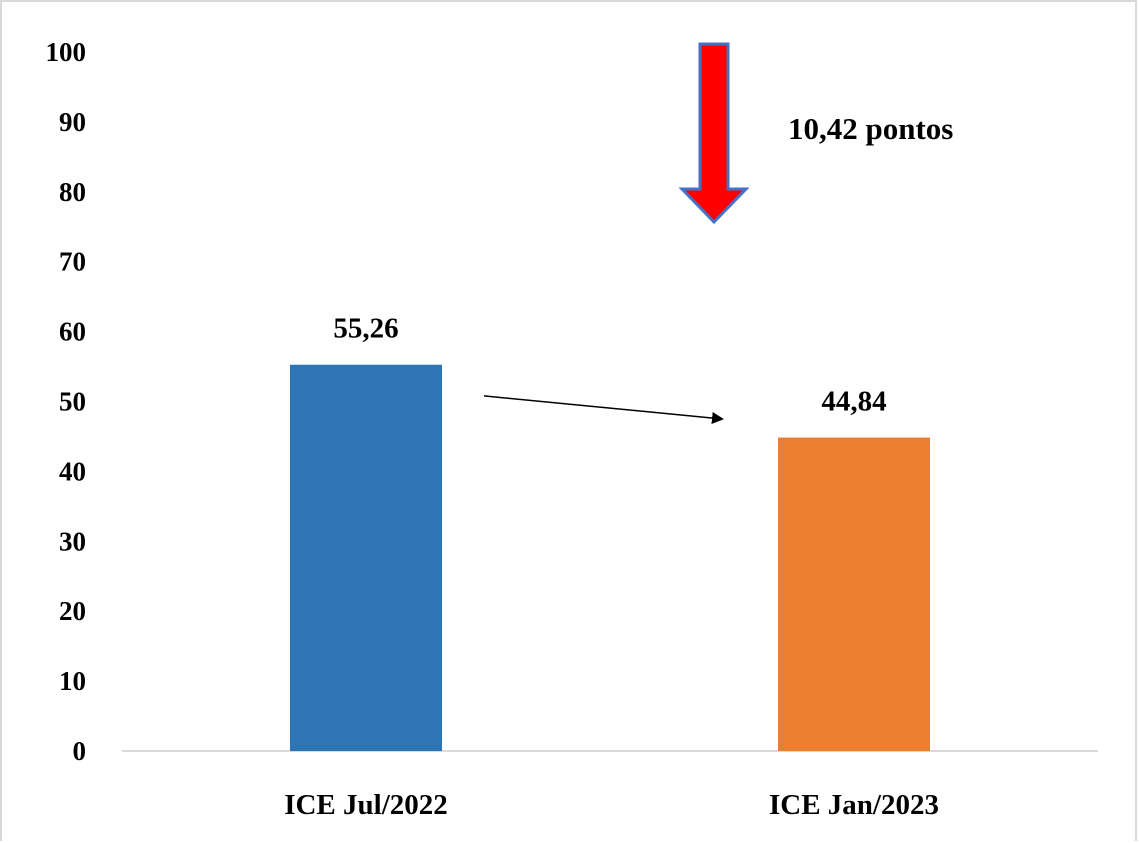  Describe the element at coordinates (853, 402) in the screenshot. I see `data-label: 44,84` at that location.